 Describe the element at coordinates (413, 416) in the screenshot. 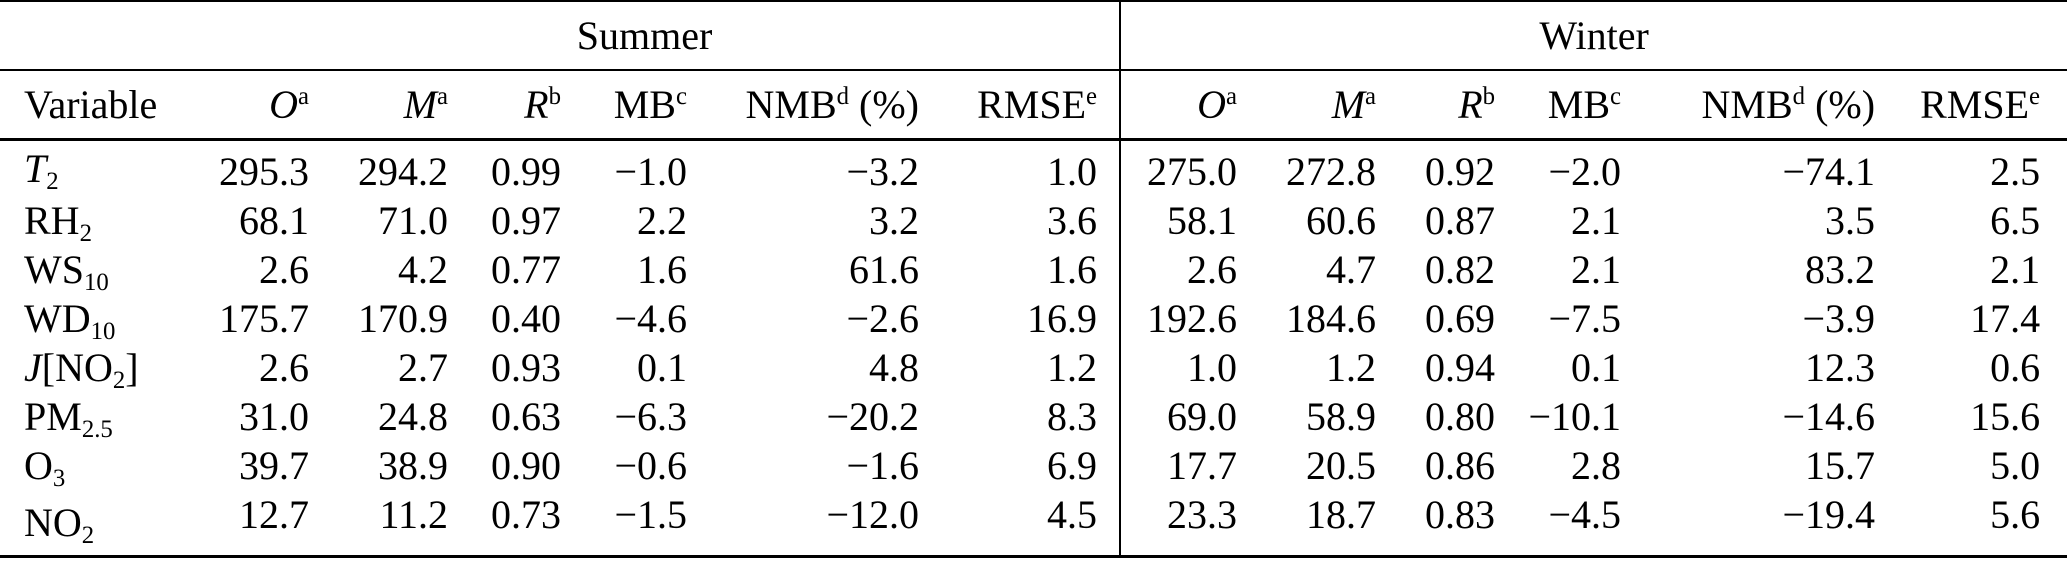

I see `value-cell: 24.8` at that location.